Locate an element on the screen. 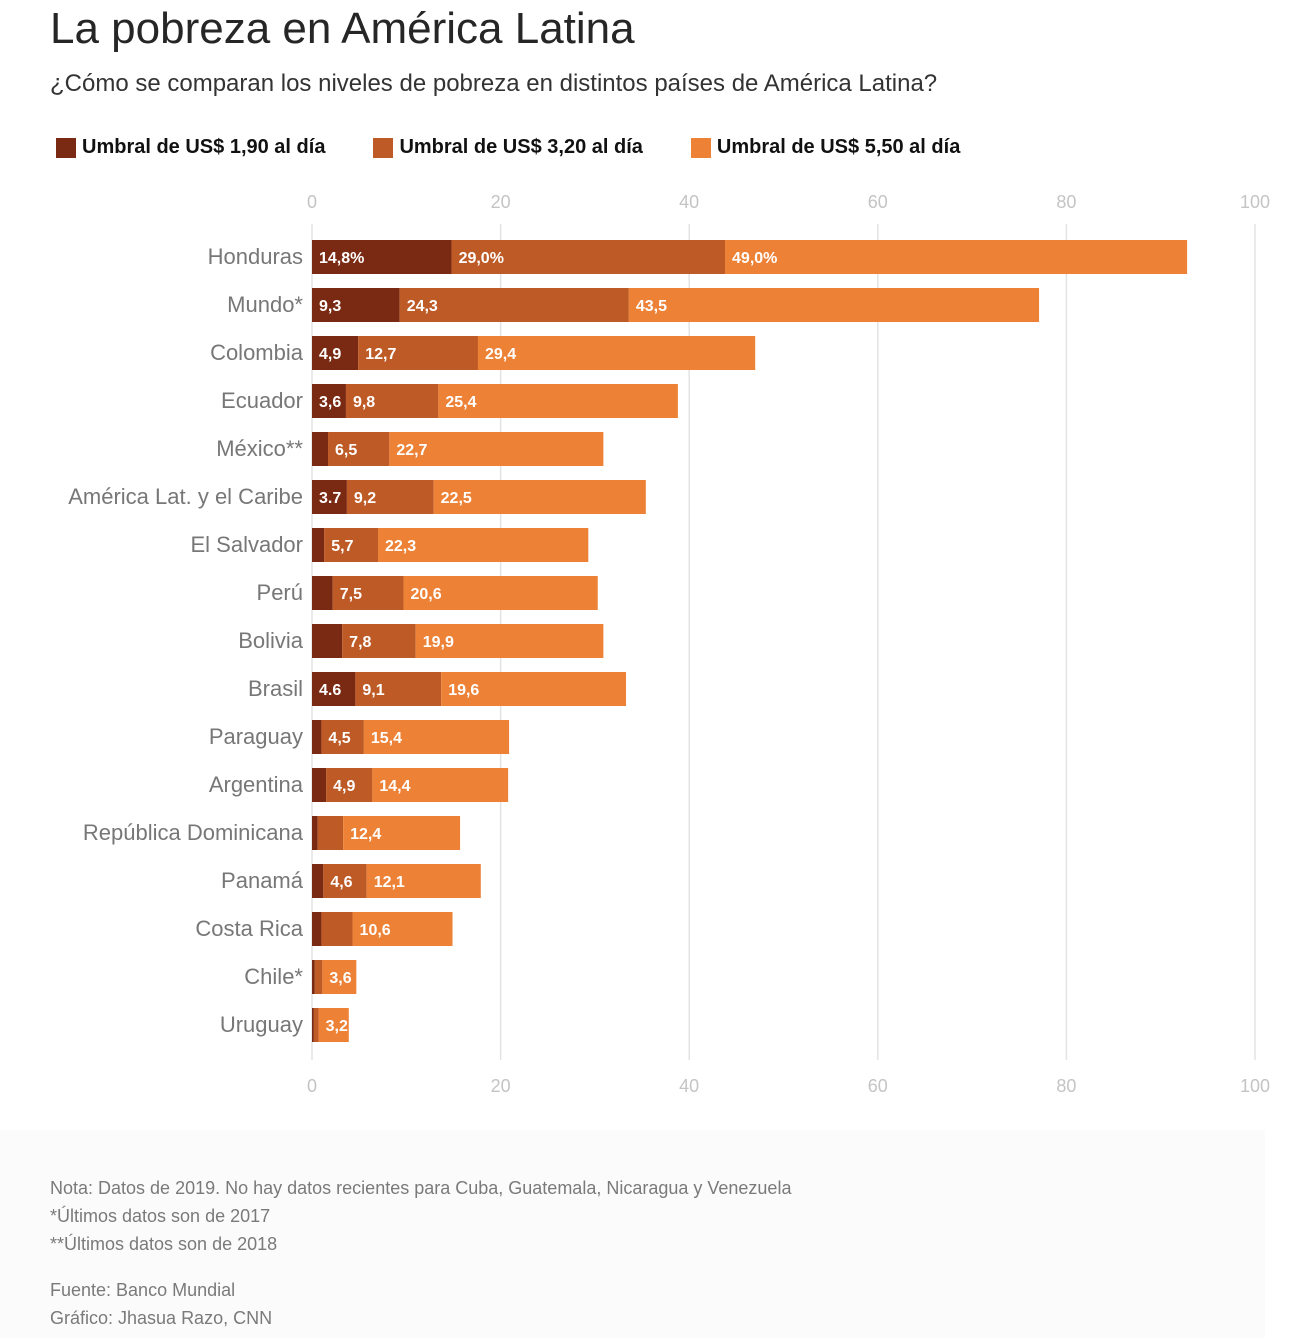 The image size is (1300, 1338). category-label: Costa Rica is located at coordinates (249, 928).